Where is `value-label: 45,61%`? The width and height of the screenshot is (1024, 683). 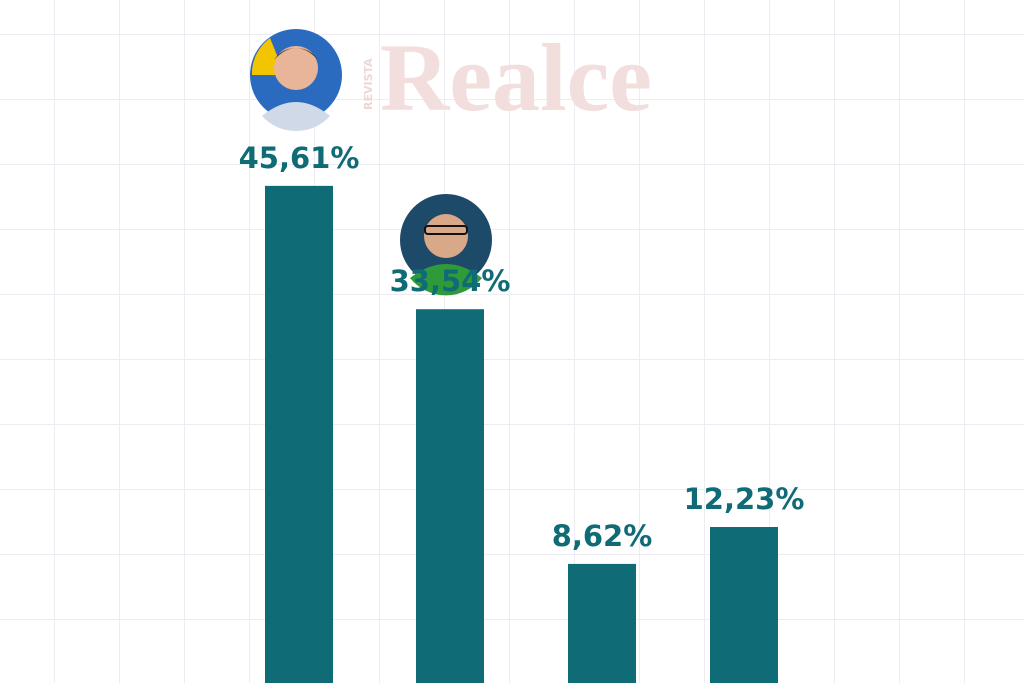
value-label: 45,61% is located at coordinates (299, 158).